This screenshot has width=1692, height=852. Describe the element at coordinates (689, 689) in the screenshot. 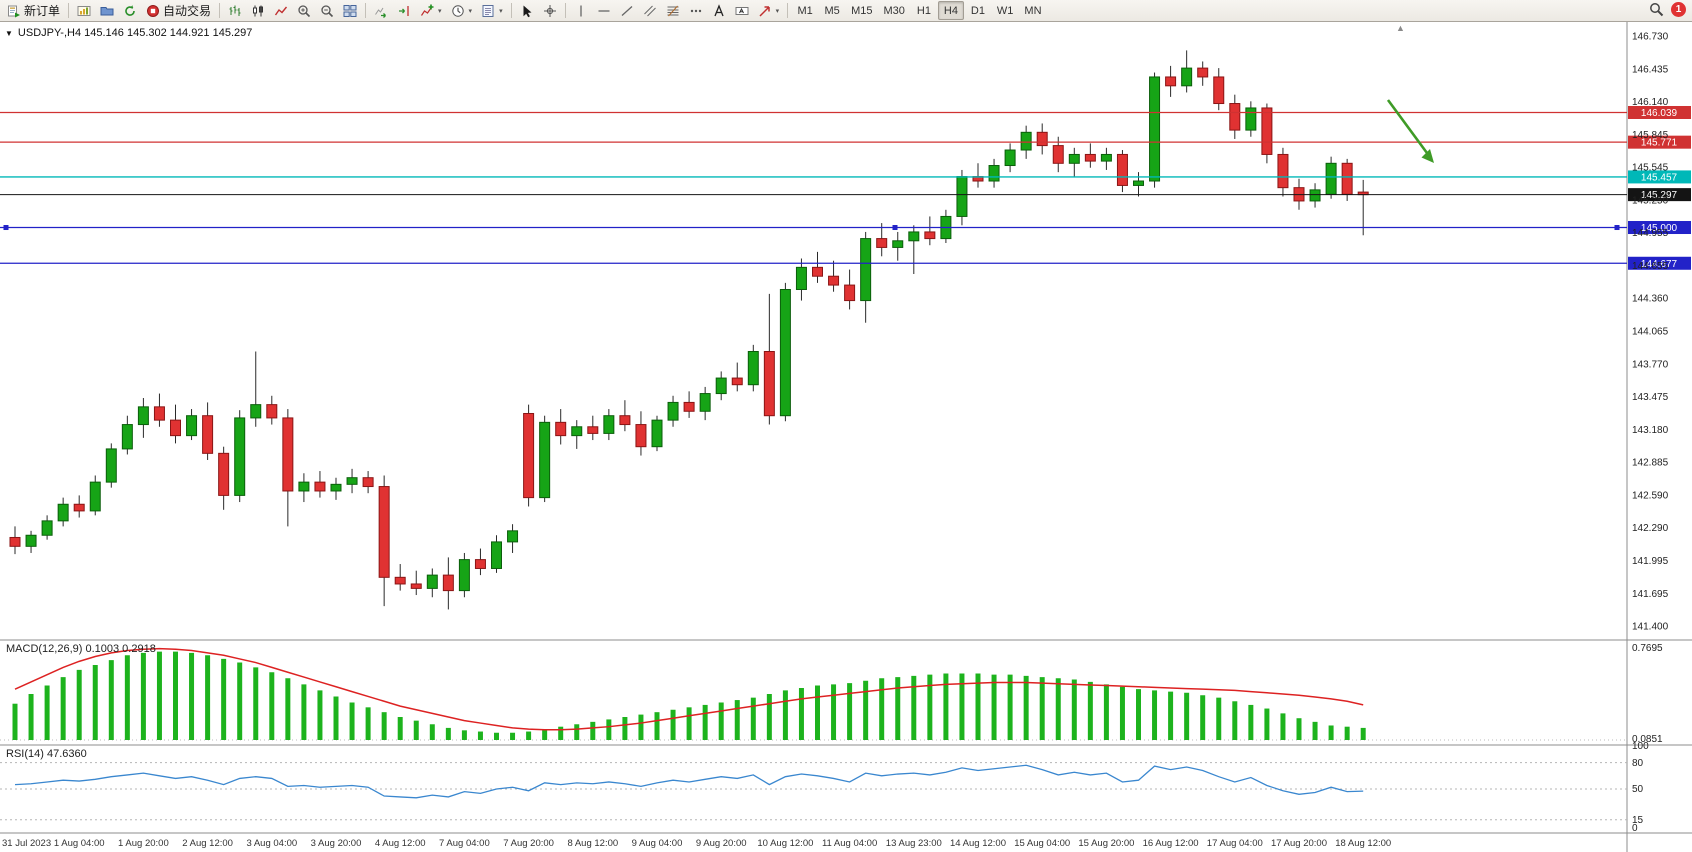

I see `macd-signal-line` at that location.